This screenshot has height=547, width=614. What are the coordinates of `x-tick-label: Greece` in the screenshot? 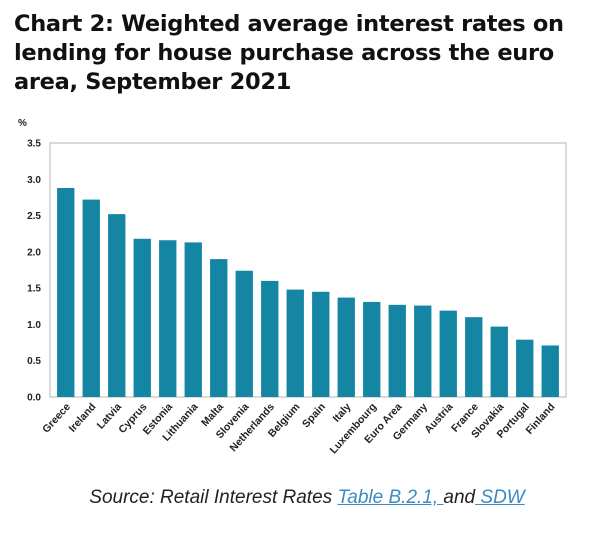 It's located at (56, 418).